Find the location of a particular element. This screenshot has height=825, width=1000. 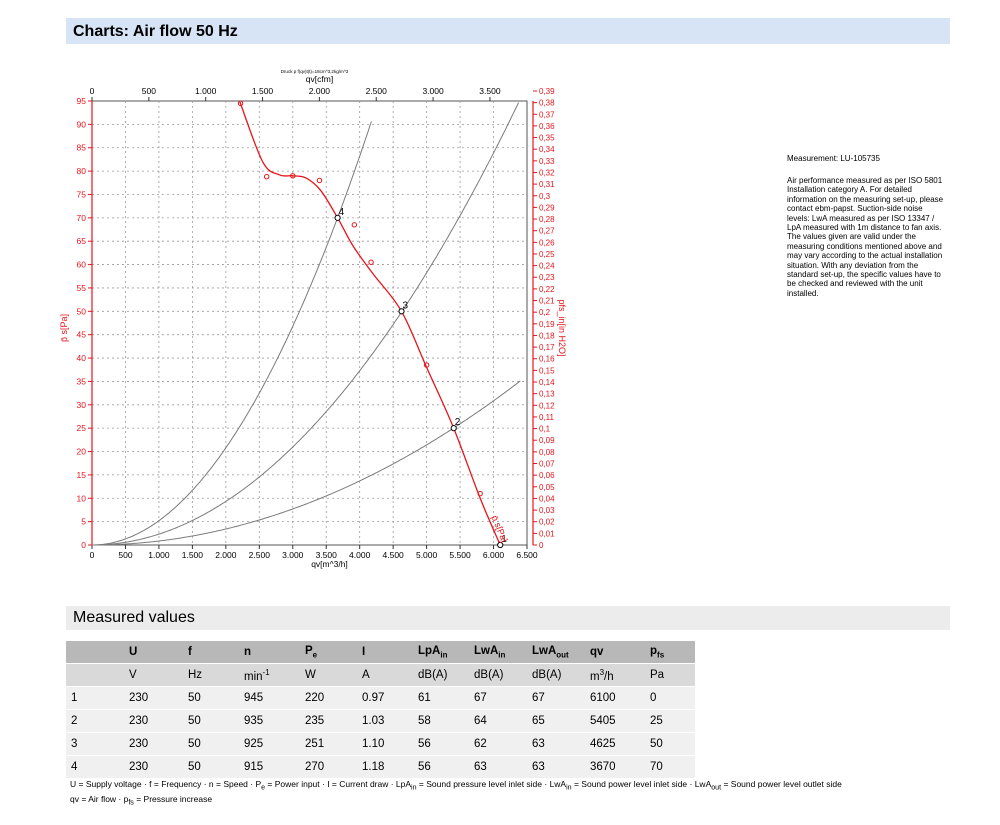

x-tick-label: 6.000 is located at coordinates (494, 555).